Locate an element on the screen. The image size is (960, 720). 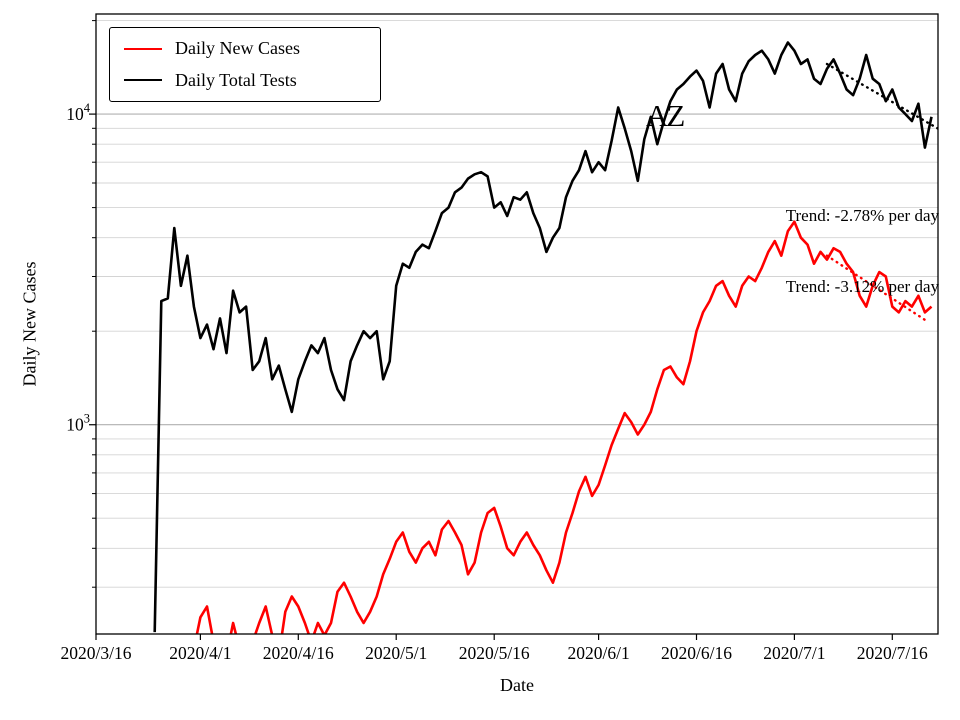
trend-line-daily-new-cases is located at coordinates (876, 288).